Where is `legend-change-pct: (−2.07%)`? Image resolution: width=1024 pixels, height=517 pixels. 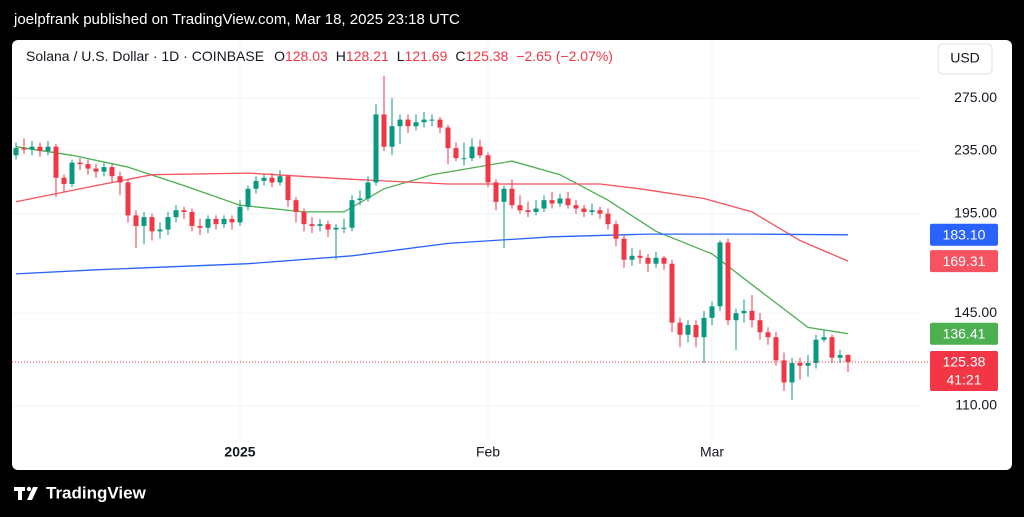 legend-change-pct: (−2.07%) is located at coordinates (584, 56).